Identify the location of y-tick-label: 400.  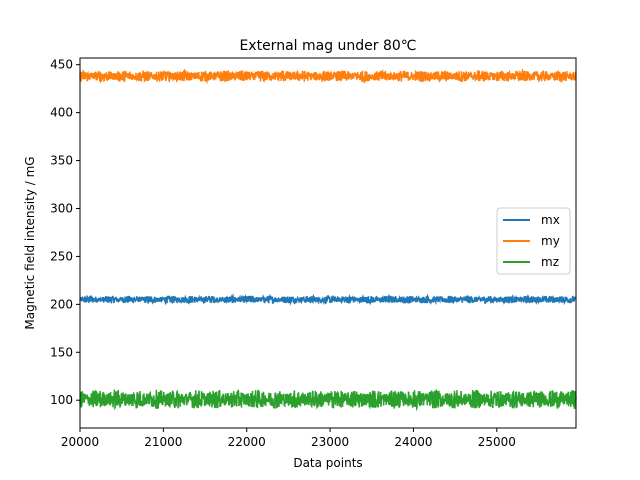
(61, 113).